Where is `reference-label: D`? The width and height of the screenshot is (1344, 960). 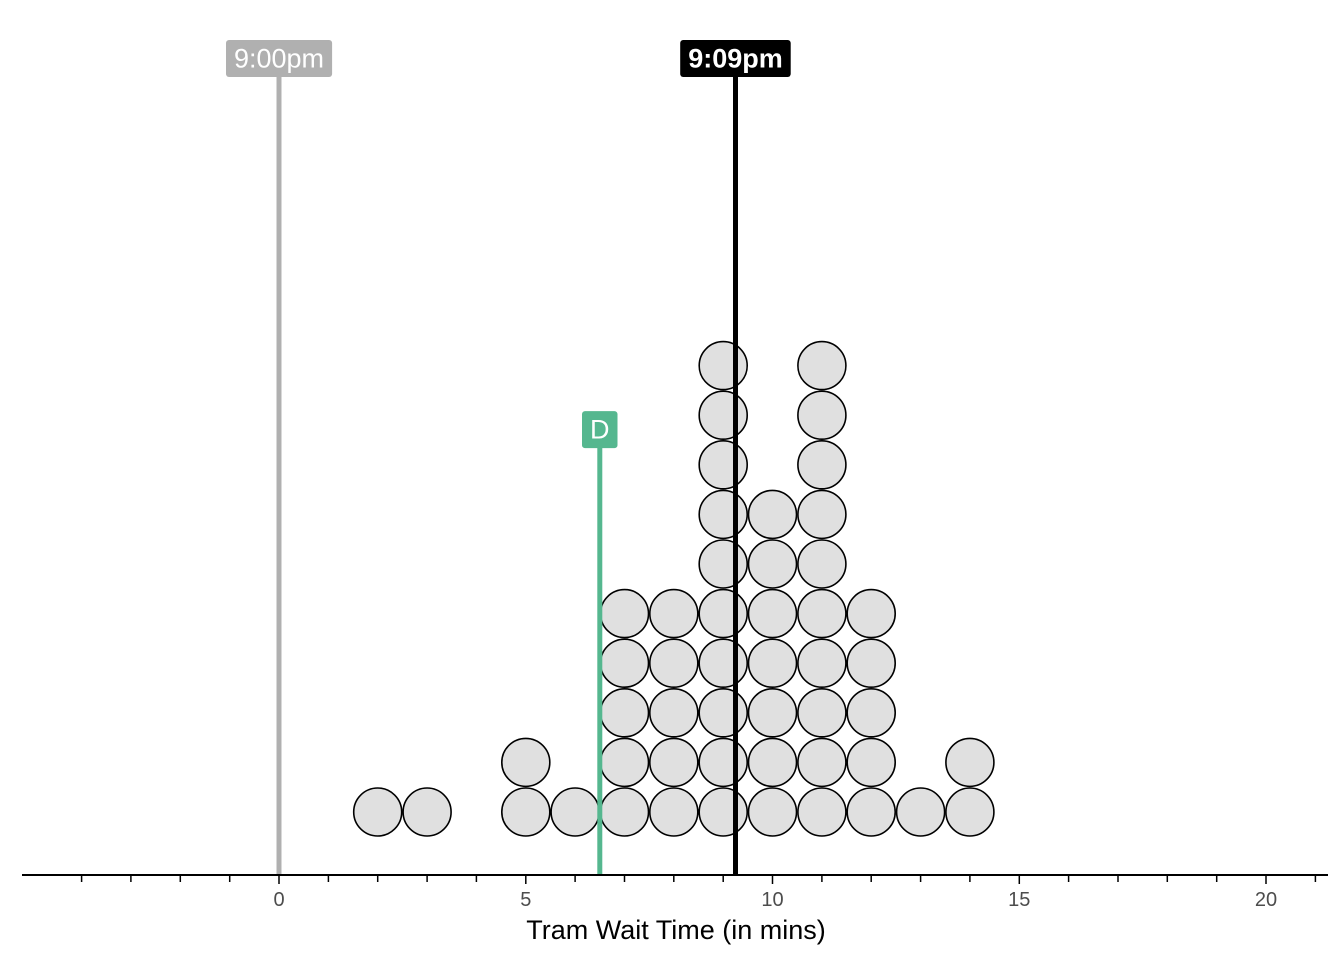
reference-label: D is located at coordinates (600, 430).